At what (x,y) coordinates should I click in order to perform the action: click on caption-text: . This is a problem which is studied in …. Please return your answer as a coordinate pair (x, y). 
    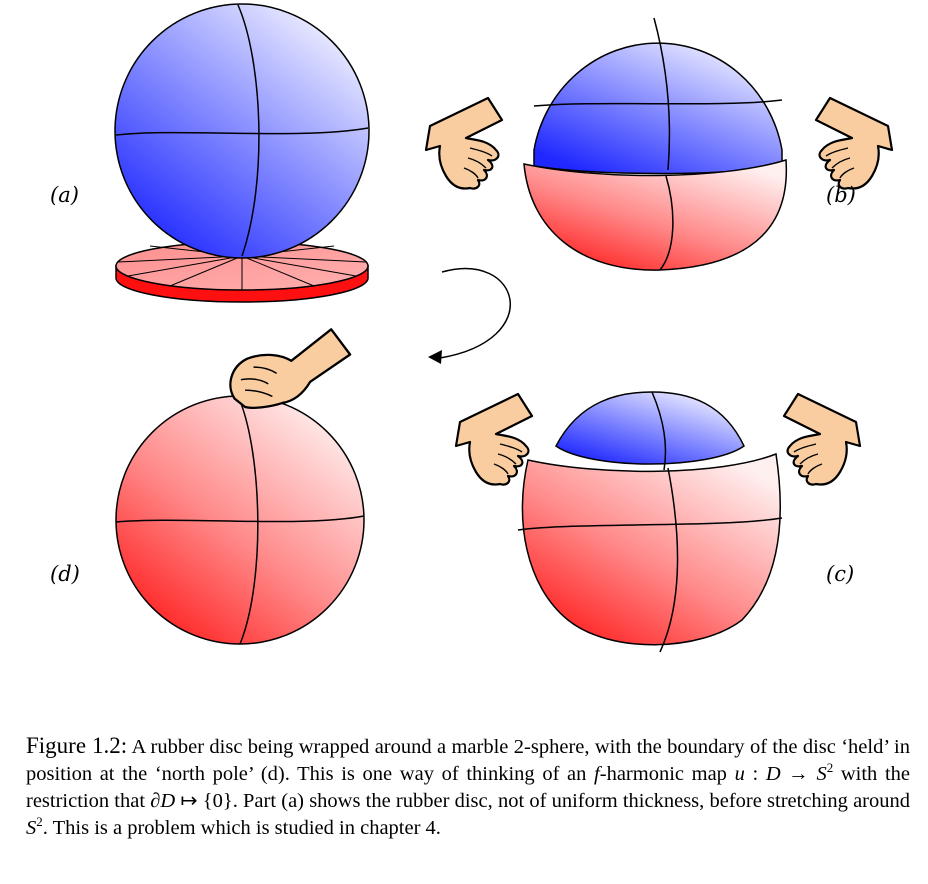
    Looking at the image, I should click on (241, 828).